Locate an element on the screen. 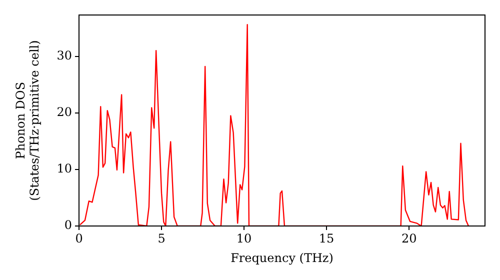  x-tick-label: 20 is located at coordinates (409, 238).